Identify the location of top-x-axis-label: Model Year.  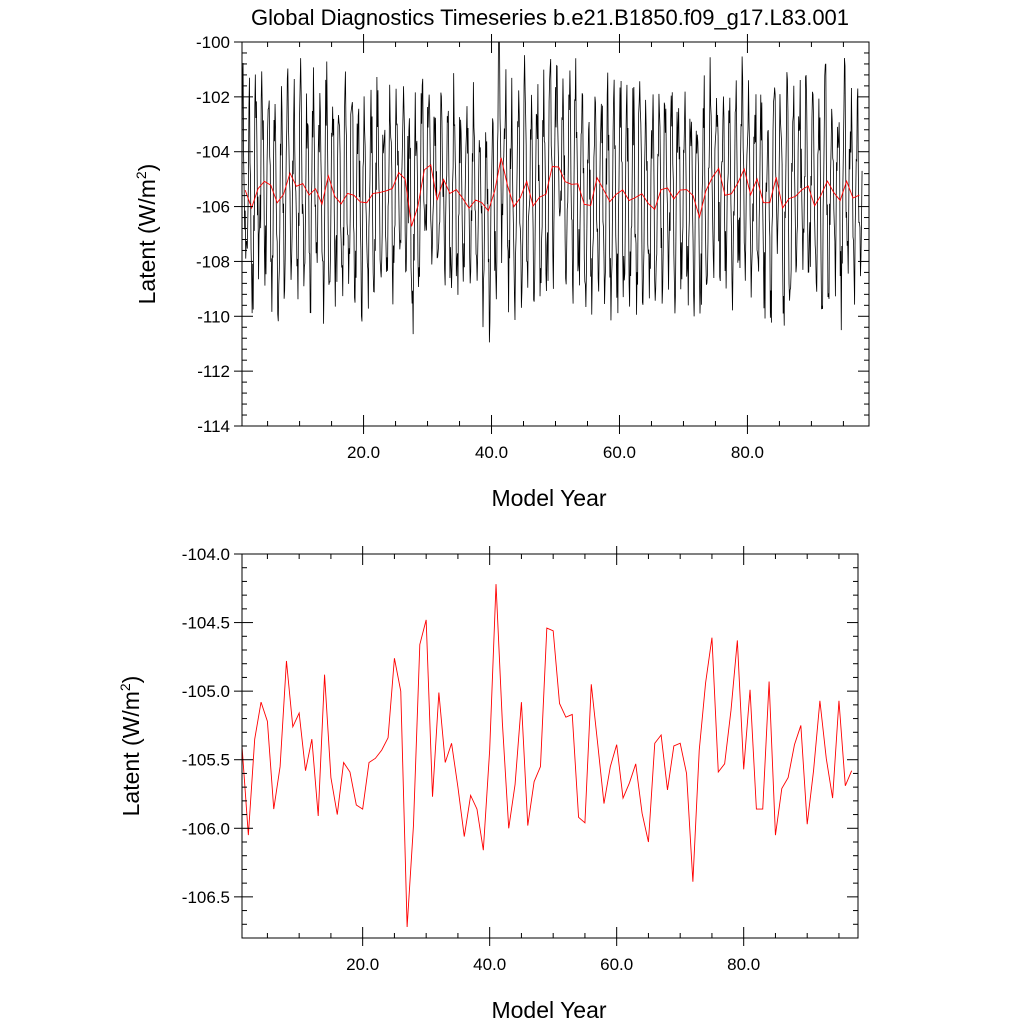
(548, 498).